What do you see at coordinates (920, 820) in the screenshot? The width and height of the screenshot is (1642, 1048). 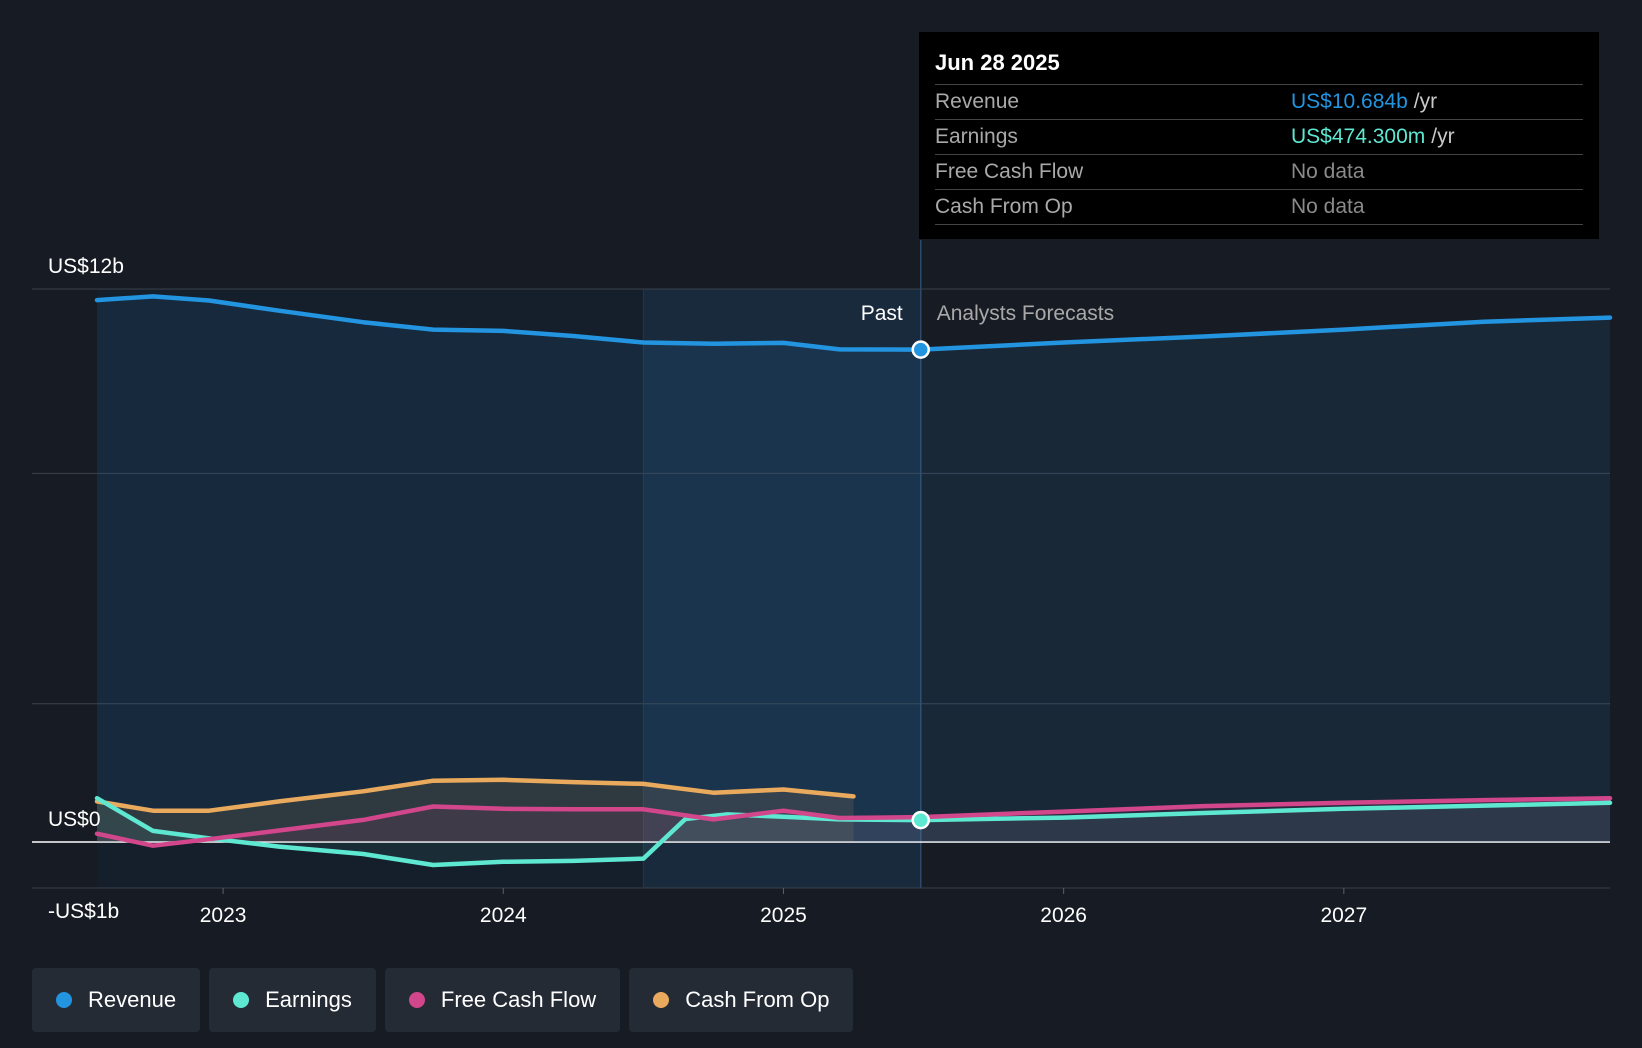 I see `earnings-marker` at bounding box center [920, 820].